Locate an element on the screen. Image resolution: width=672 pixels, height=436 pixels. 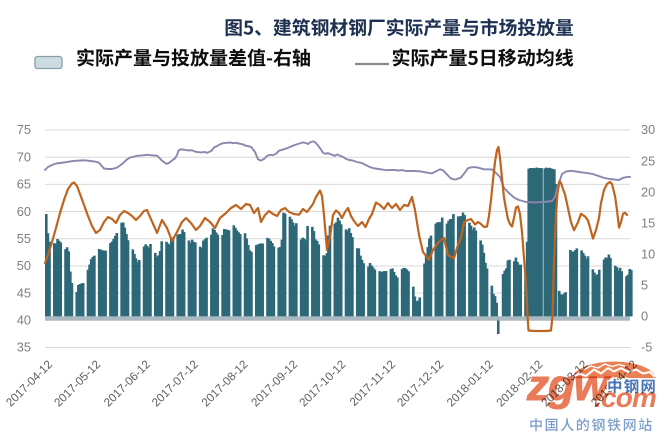
svg-text: 40 is located at coordinates (24, 320).